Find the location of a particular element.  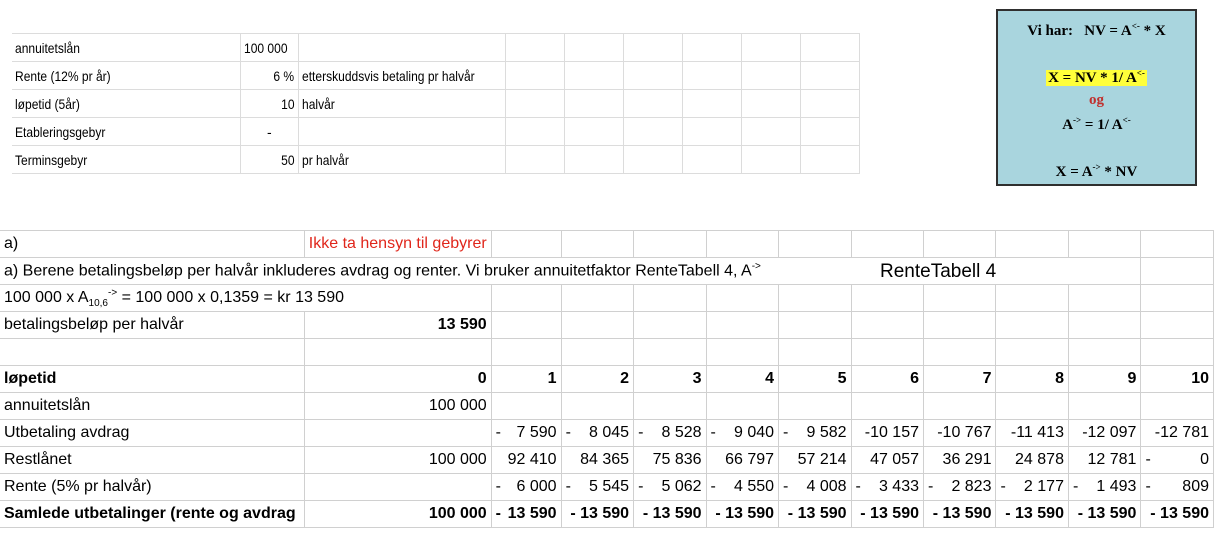

table-cell: -9 040 is located at coordinates (742, 433).